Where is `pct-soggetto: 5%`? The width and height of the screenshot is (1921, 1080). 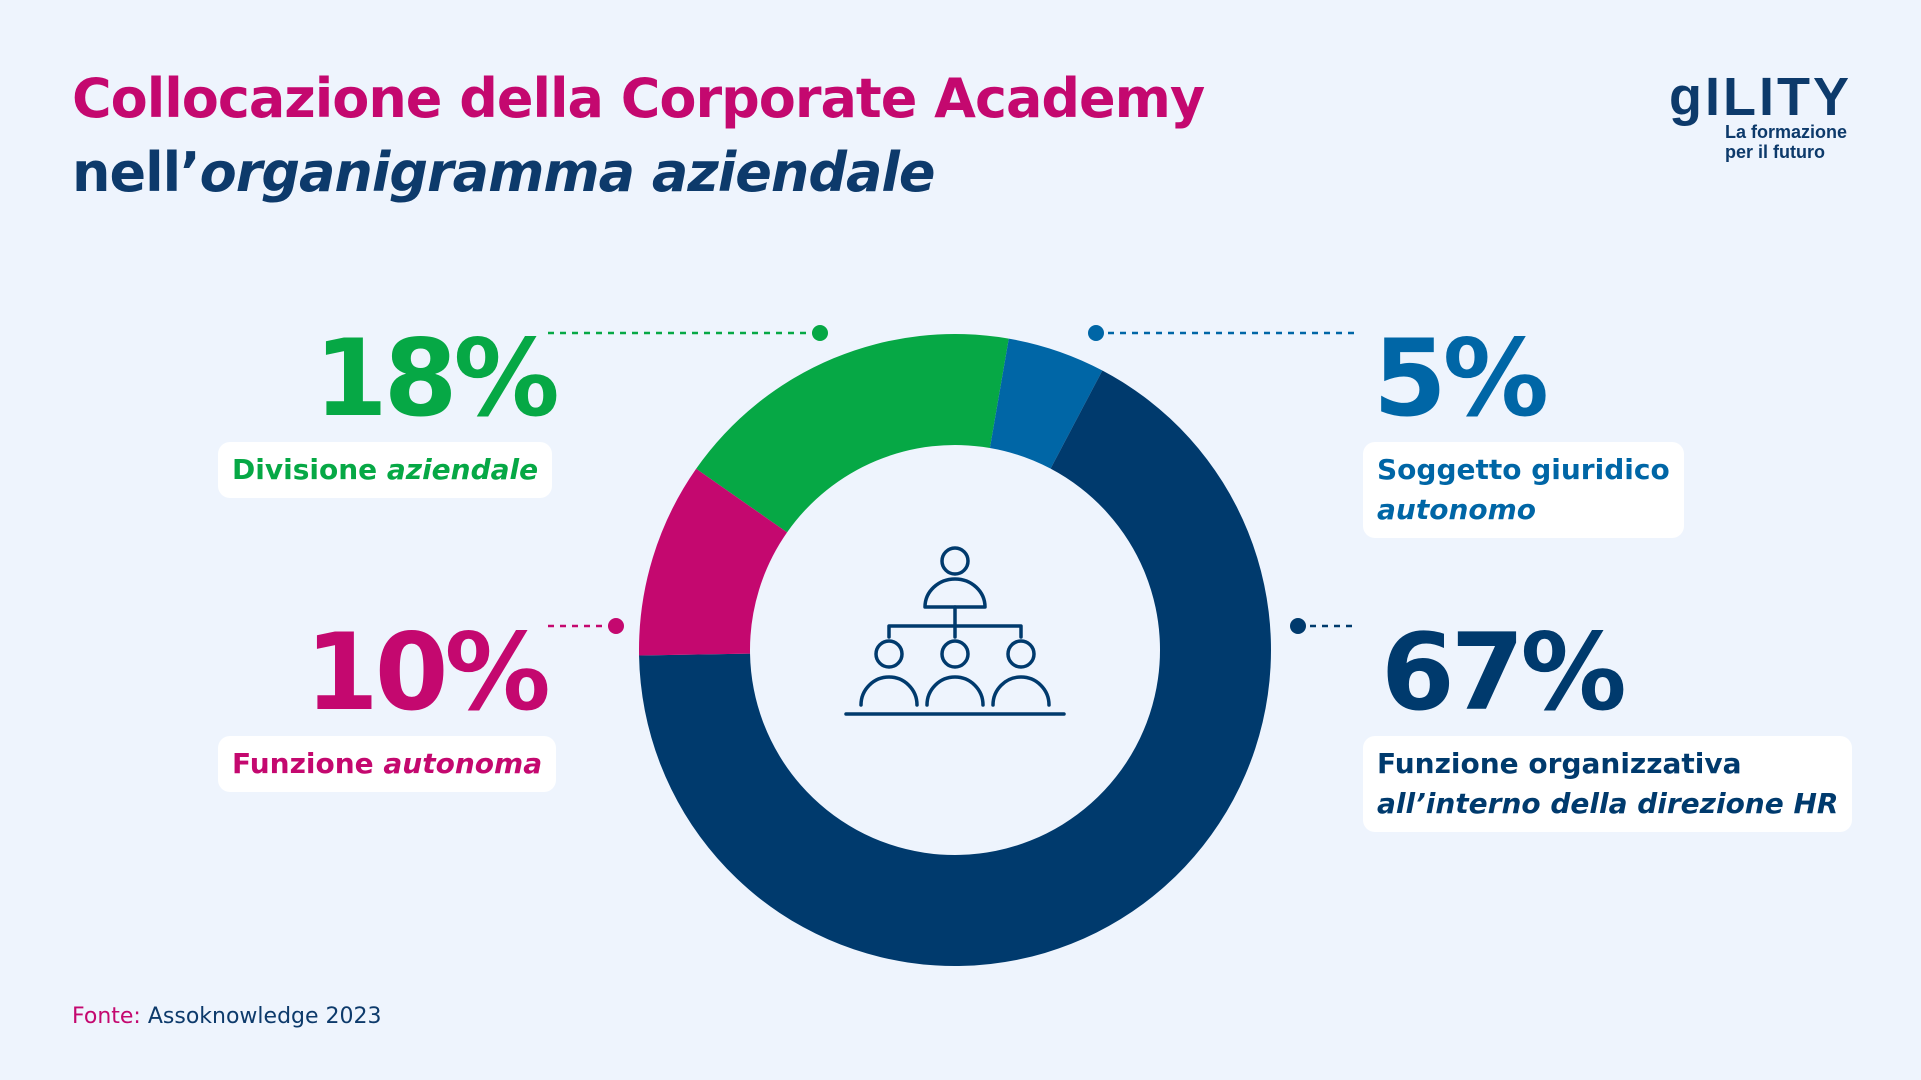 pct-soggetto: 5% is located at coordinates (1461, 378).